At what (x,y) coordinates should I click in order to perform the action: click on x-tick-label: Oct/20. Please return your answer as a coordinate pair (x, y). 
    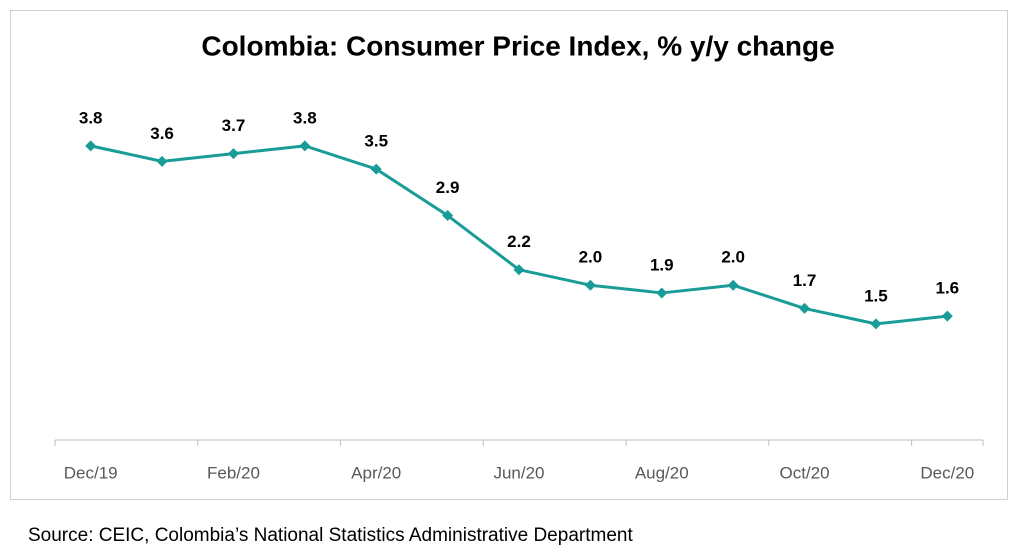
    Looking at the image, I should click on (804, 472).